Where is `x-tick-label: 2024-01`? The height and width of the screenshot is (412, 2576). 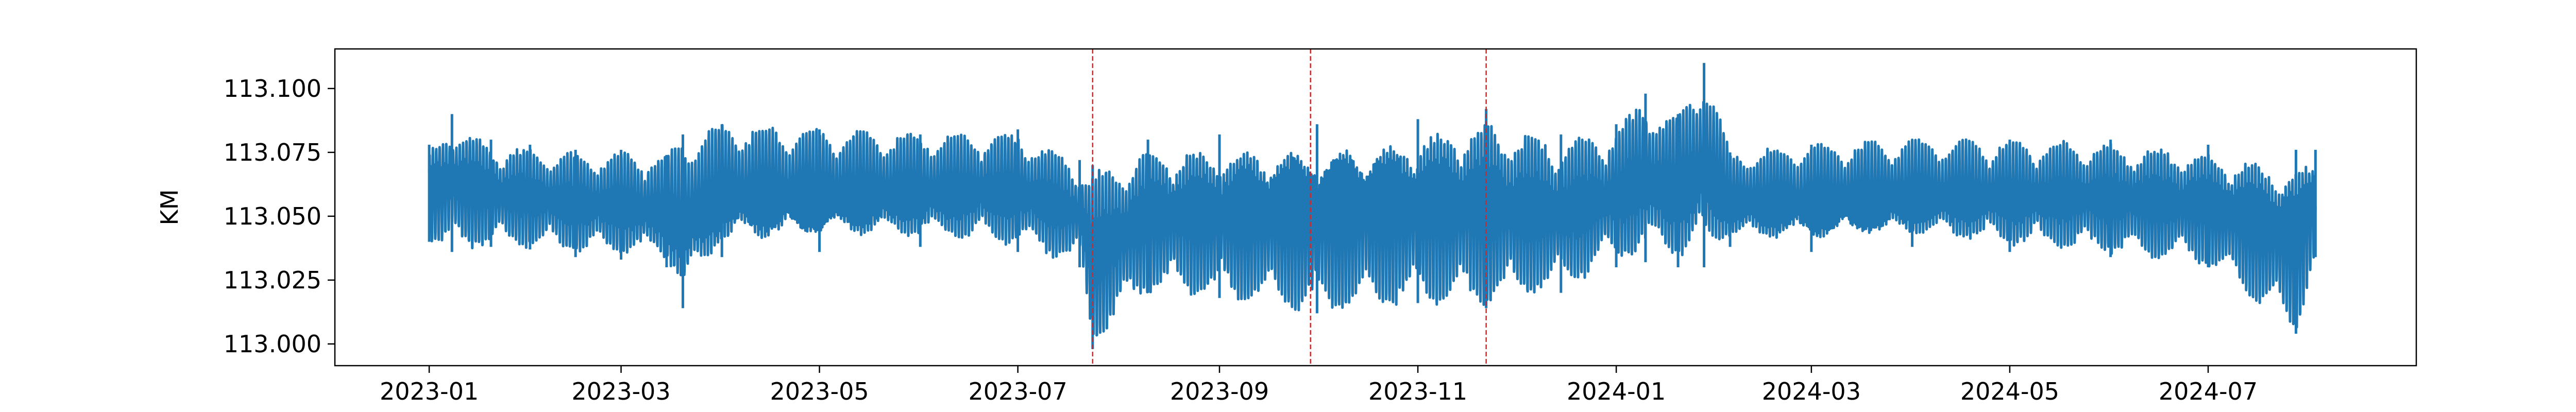
x-tick-label: 2024-01 is located at coordinates (1616, 391).